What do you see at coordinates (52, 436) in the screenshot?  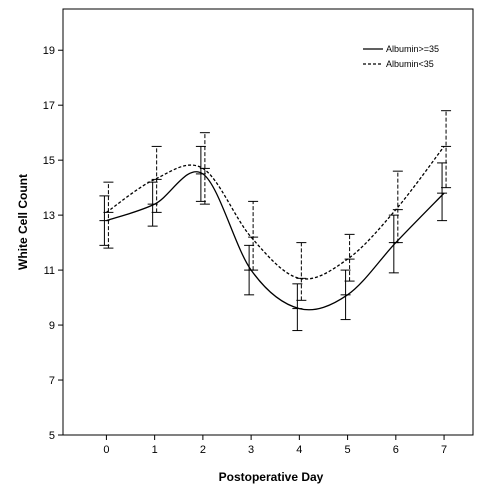 I see `y-tick-label: 5` at bounding box center [52, 436].